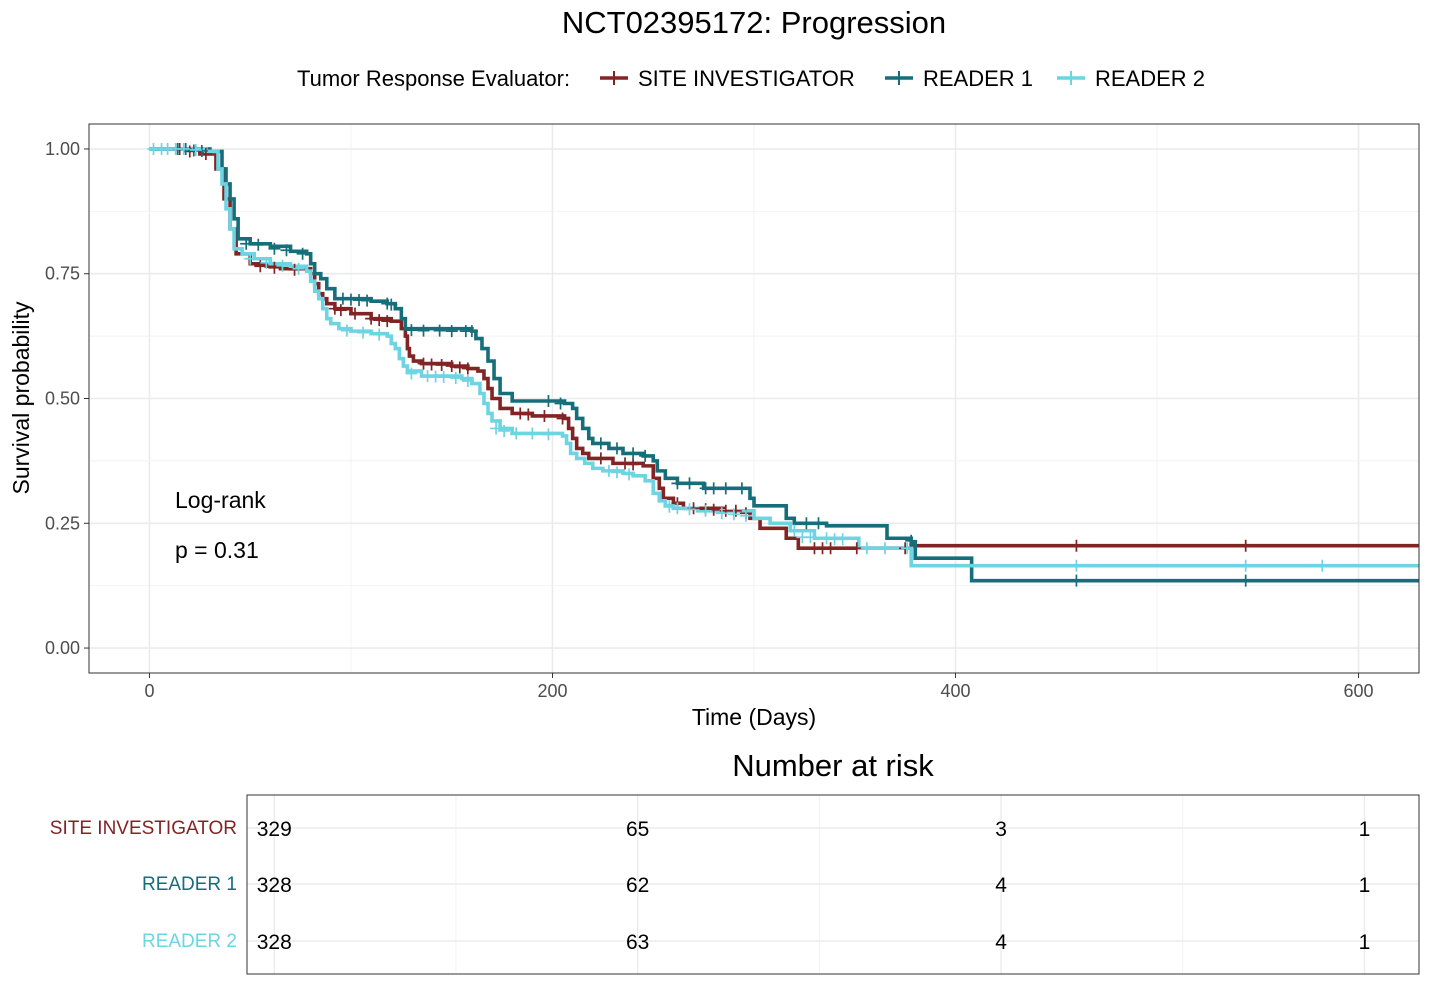  I want to click on risk-count: 3, so click(1001, 829).